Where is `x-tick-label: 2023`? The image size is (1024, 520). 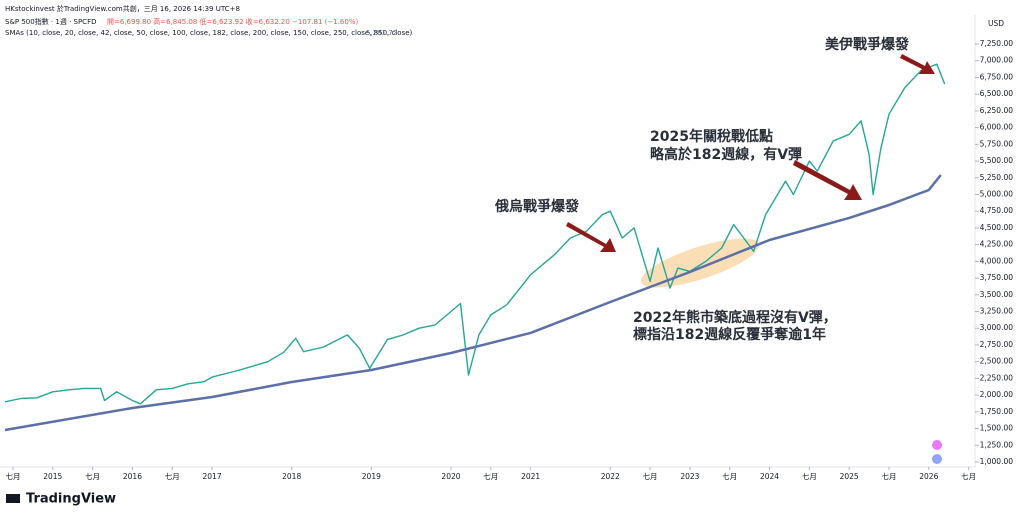
x-tick-label: 2023 is located at coordinates (689, 476).